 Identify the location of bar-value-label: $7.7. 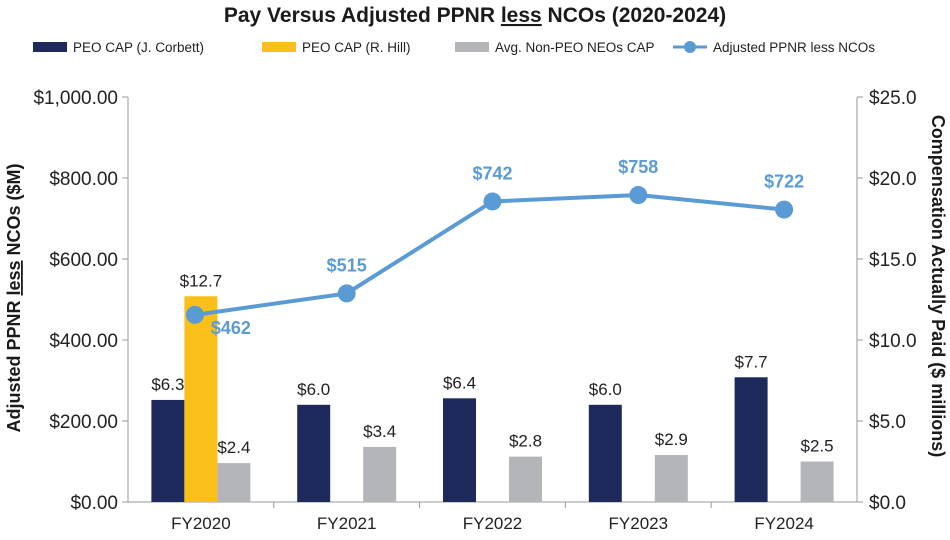
(751, 361).